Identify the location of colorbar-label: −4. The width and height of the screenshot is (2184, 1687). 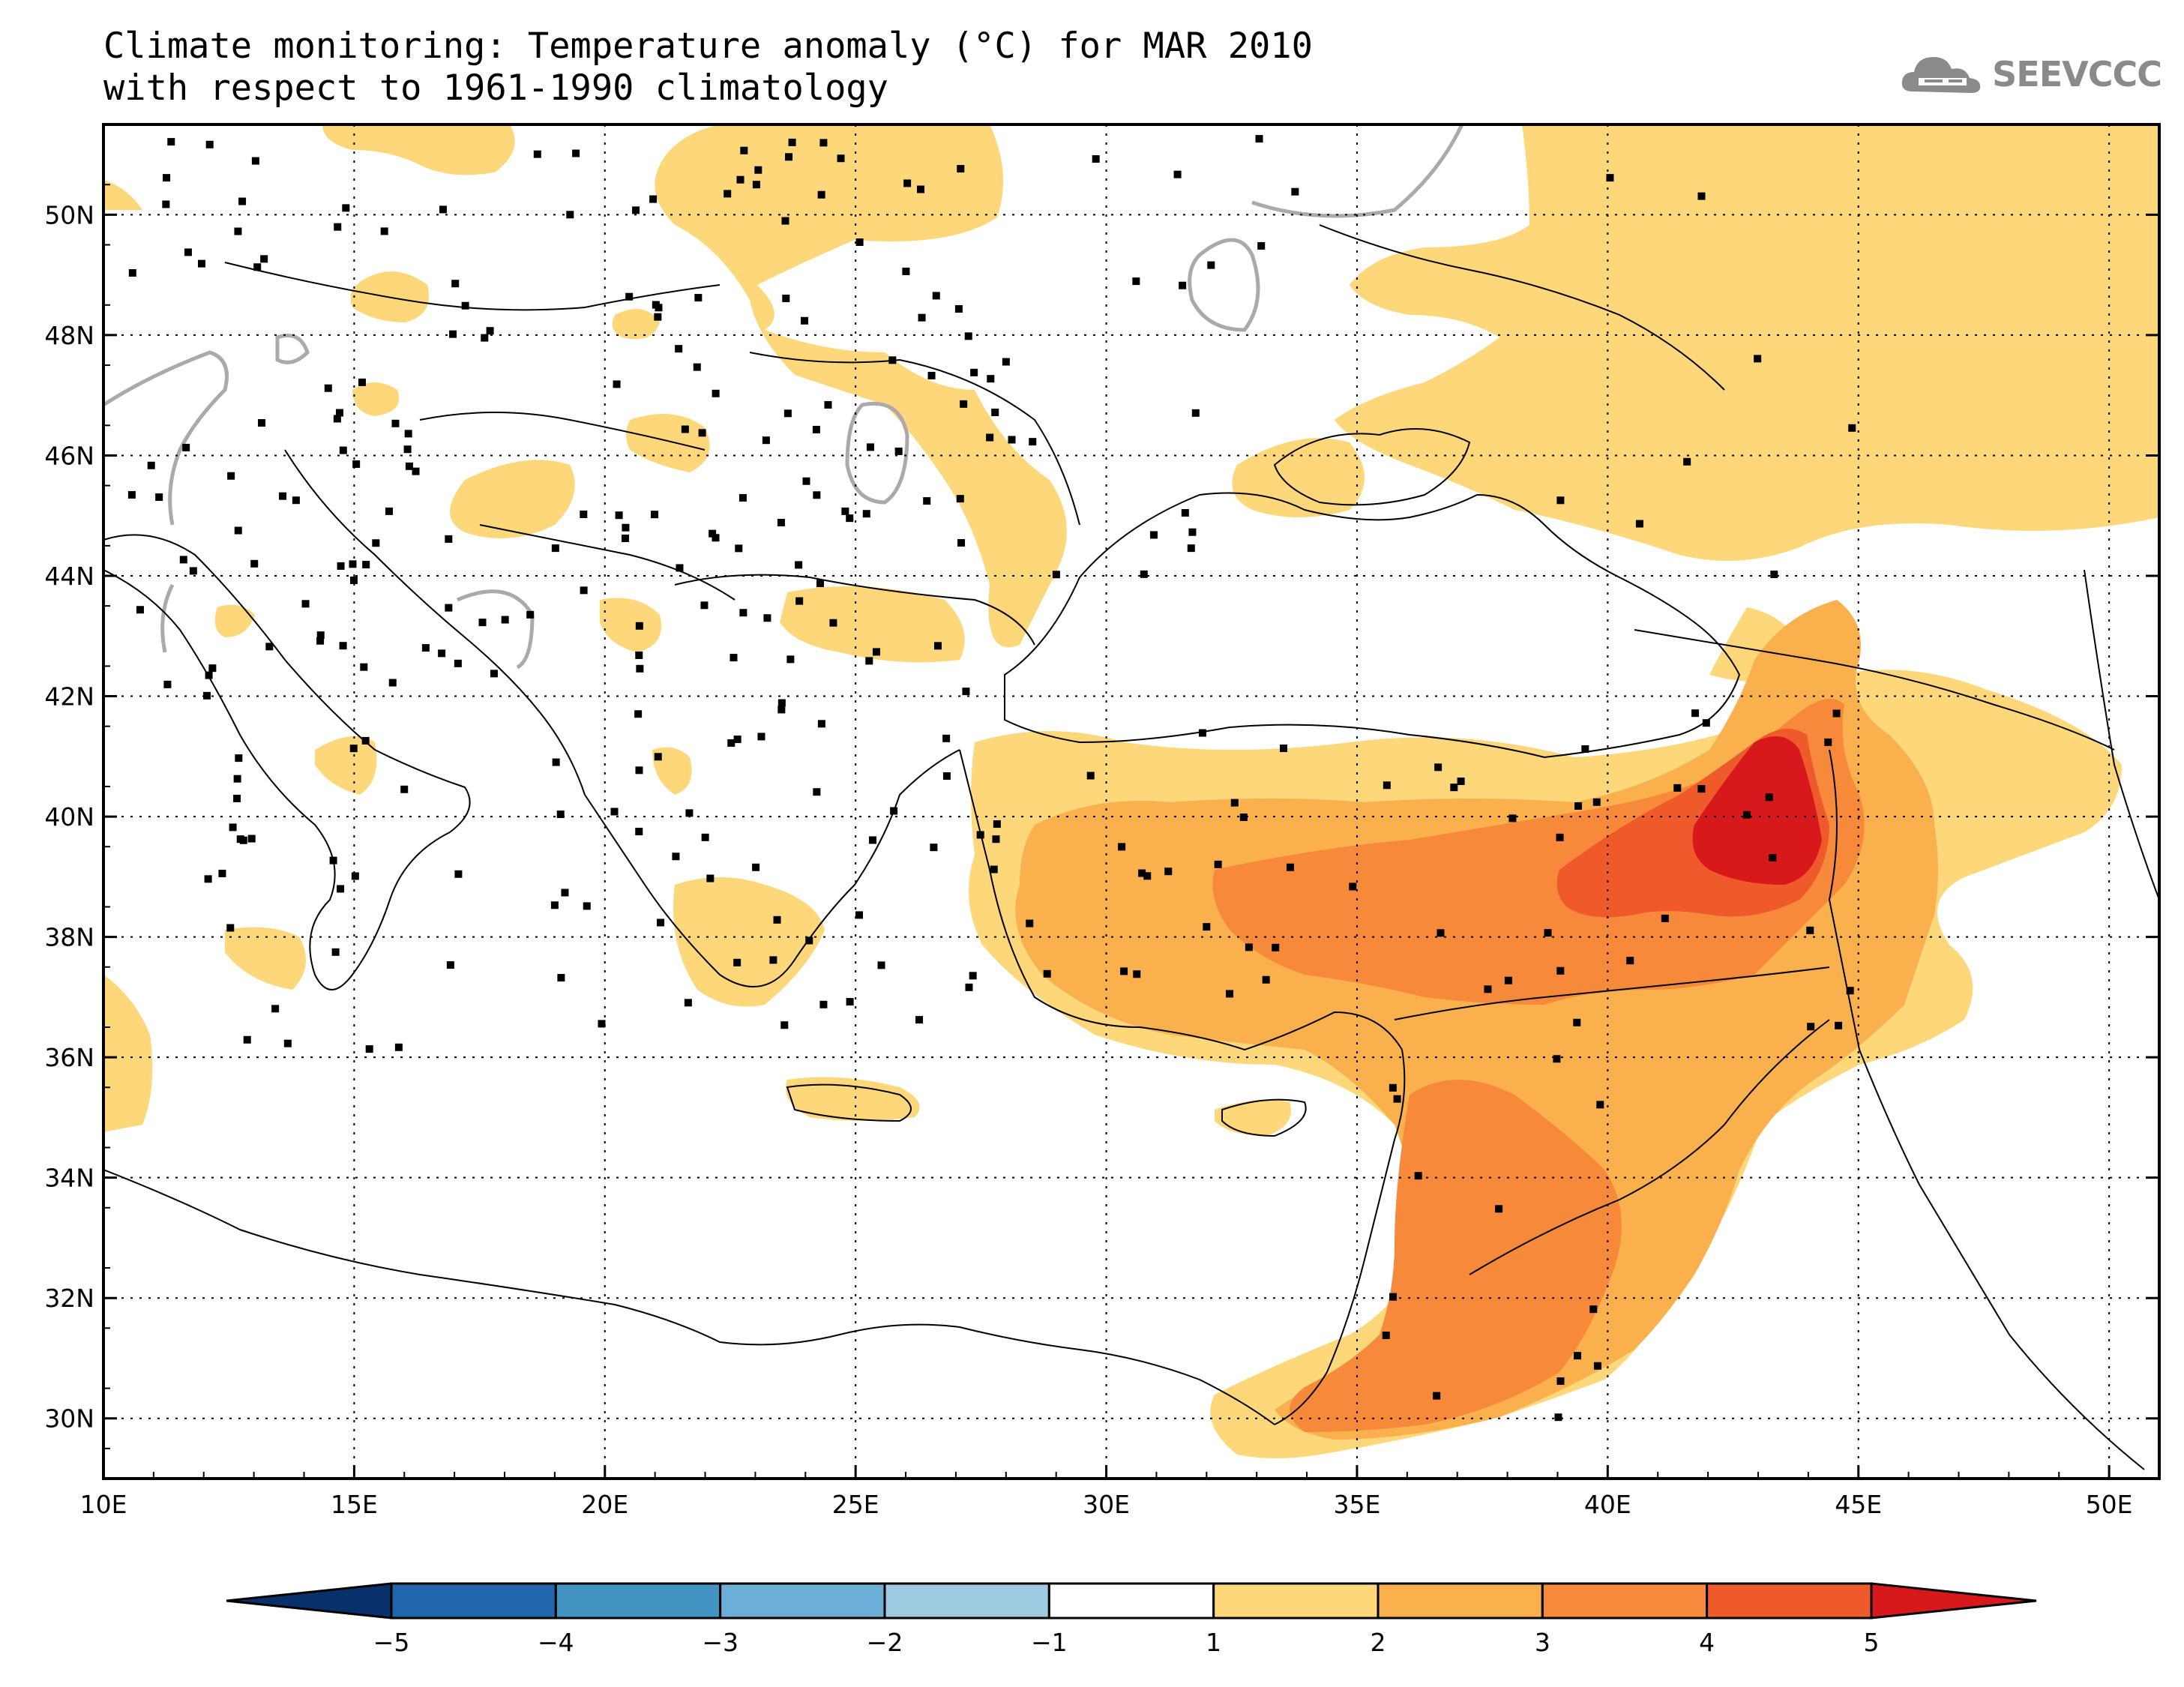
(556, 1642).